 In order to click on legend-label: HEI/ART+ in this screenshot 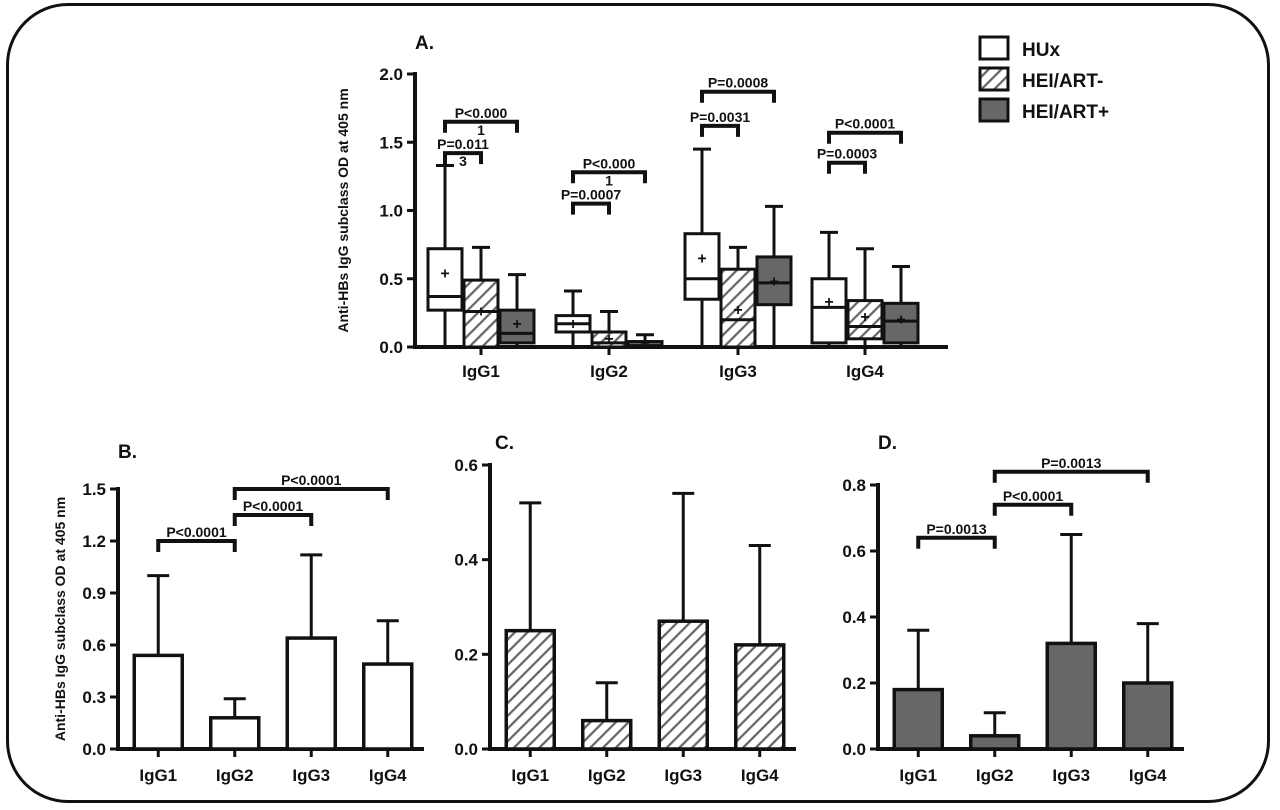, I will do `click(1065, 112)`.